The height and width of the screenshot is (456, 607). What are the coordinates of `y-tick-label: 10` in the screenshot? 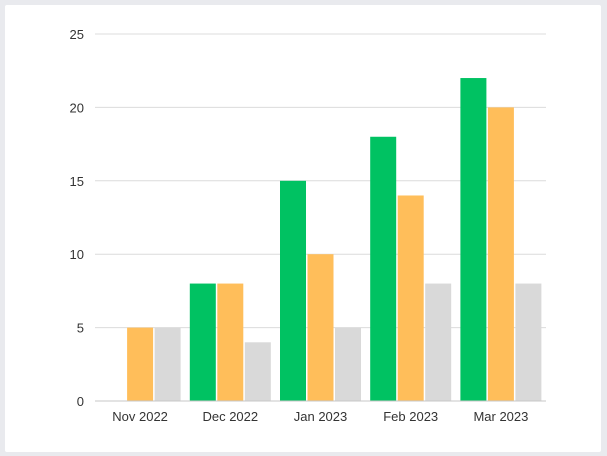 It's located at (77, 254).